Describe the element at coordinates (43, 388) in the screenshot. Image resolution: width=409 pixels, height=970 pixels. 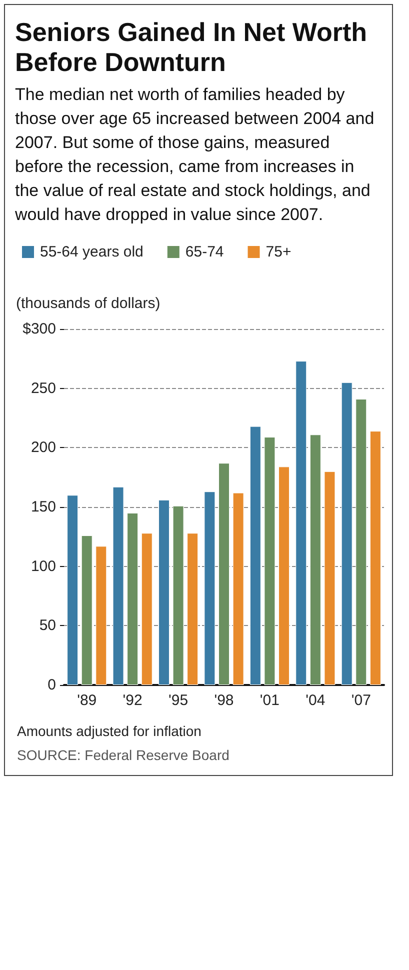
I see `y-tick-label: 250` at that location.